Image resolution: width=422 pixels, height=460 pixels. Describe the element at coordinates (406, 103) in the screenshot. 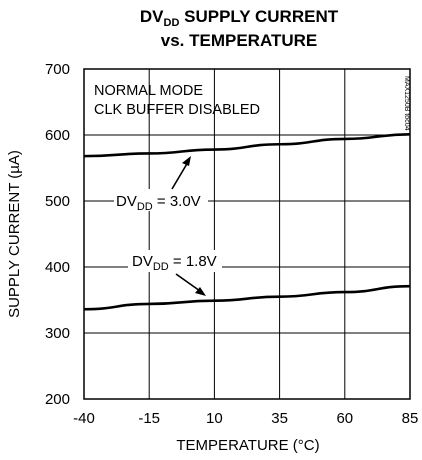

I see `watermark: MAX1250B toc04` at that location.